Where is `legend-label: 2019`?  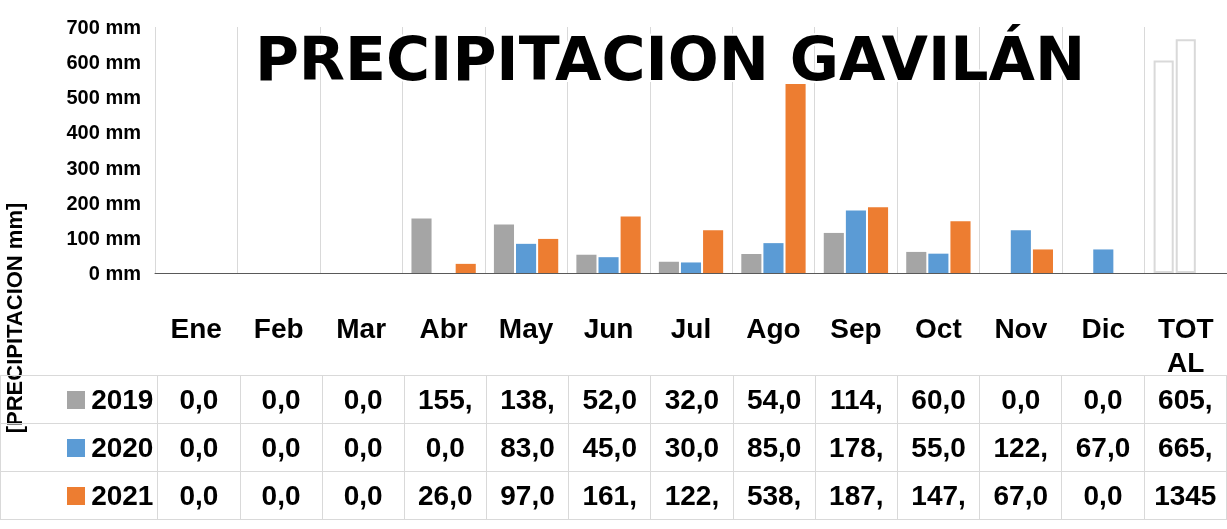 legend-label: 2019 is located at coordinates (122, 399).